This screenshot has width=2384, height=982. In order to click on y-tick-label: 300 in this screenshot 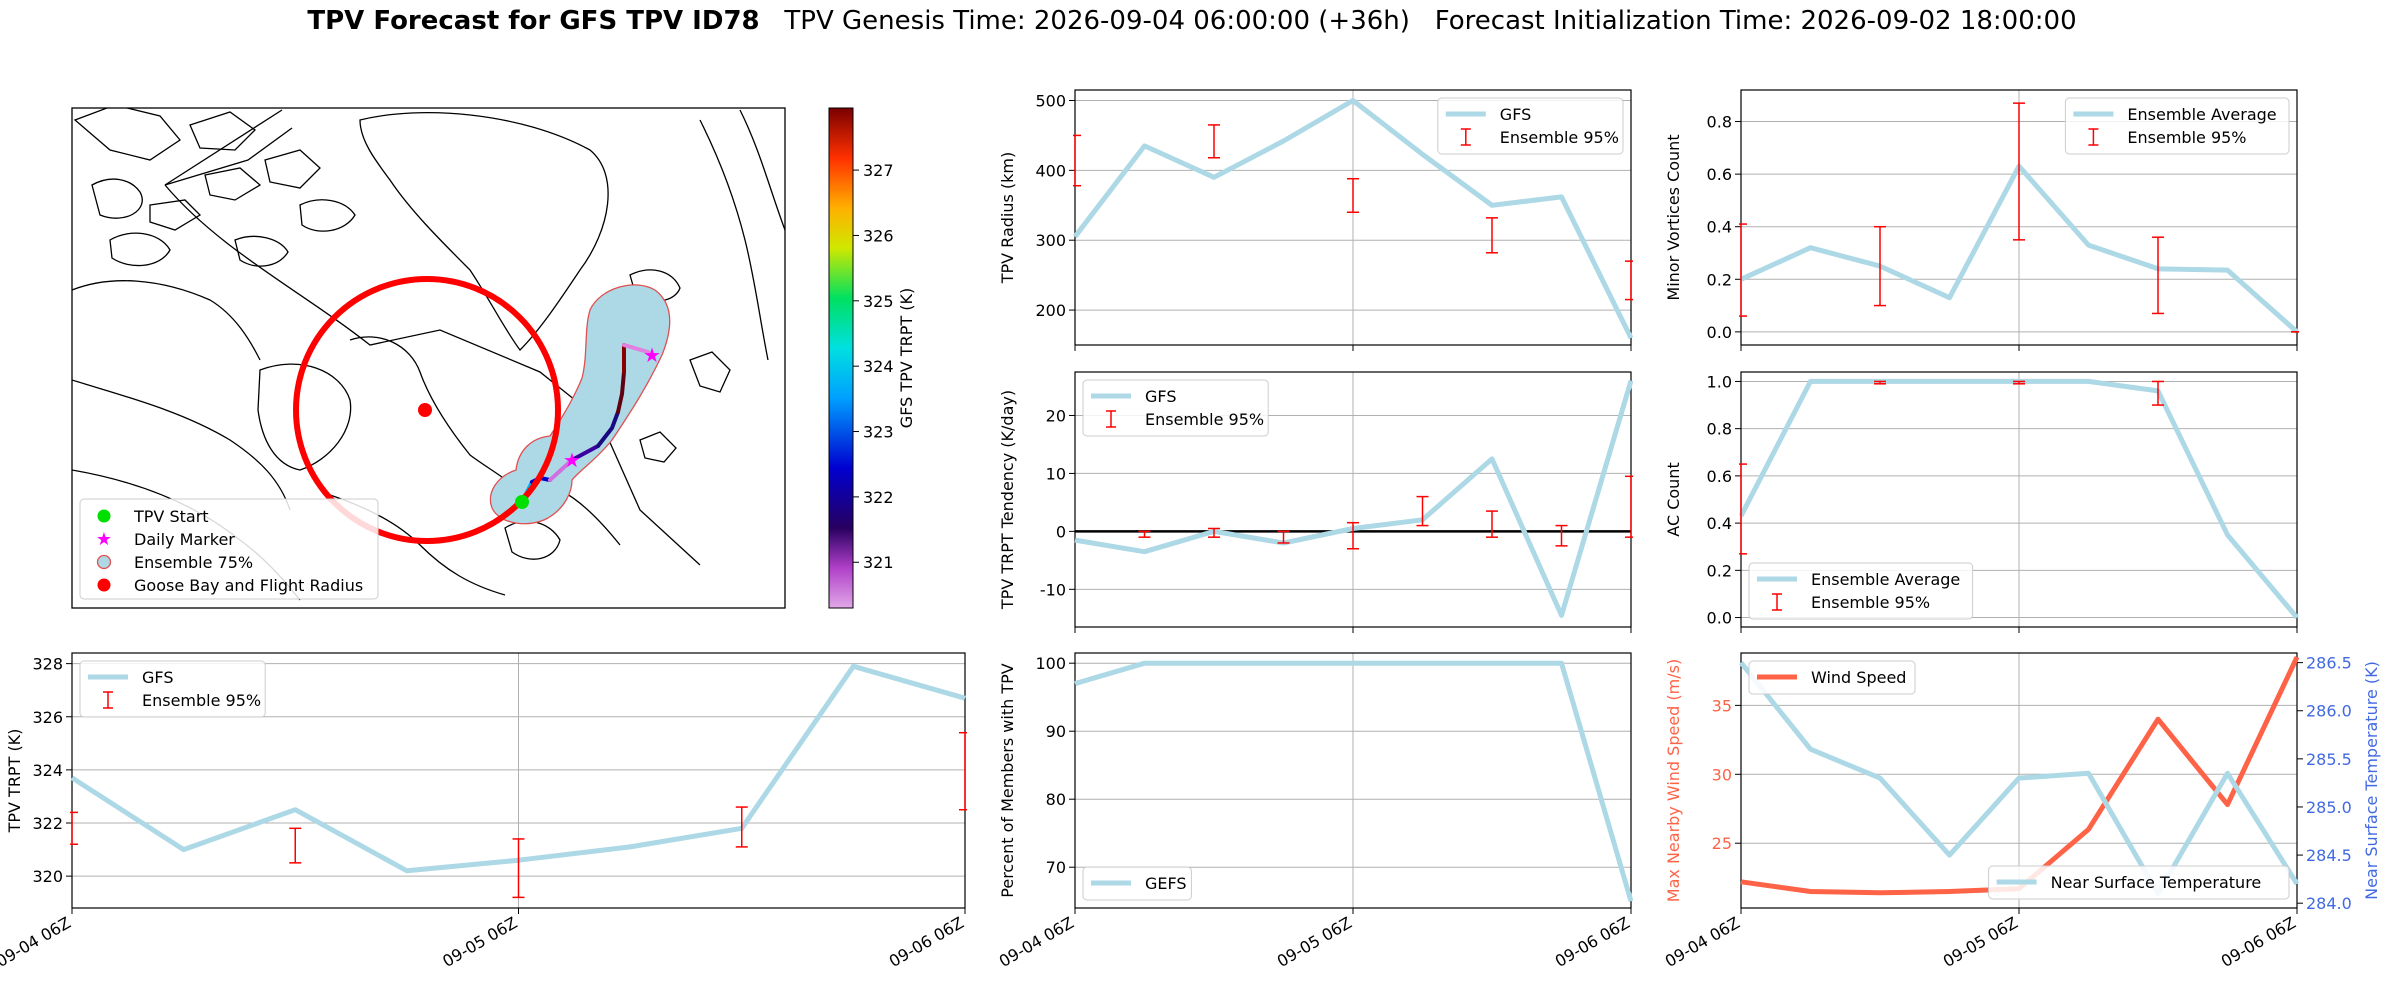, I will do `click(1050, 240)`.